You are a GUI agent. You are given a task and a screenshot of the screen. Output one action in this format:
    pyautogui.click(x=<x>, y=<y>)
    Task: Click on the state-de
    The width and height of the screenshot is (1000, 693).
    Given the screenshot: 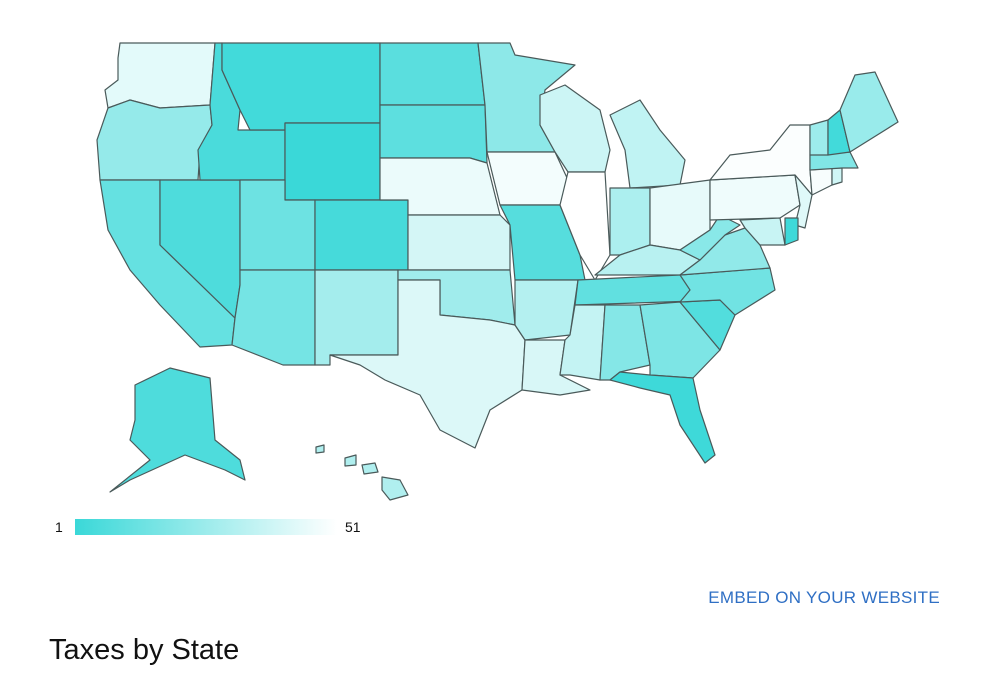 What is the action you would take?
    pyautogui.click(x=791, y=231)
    